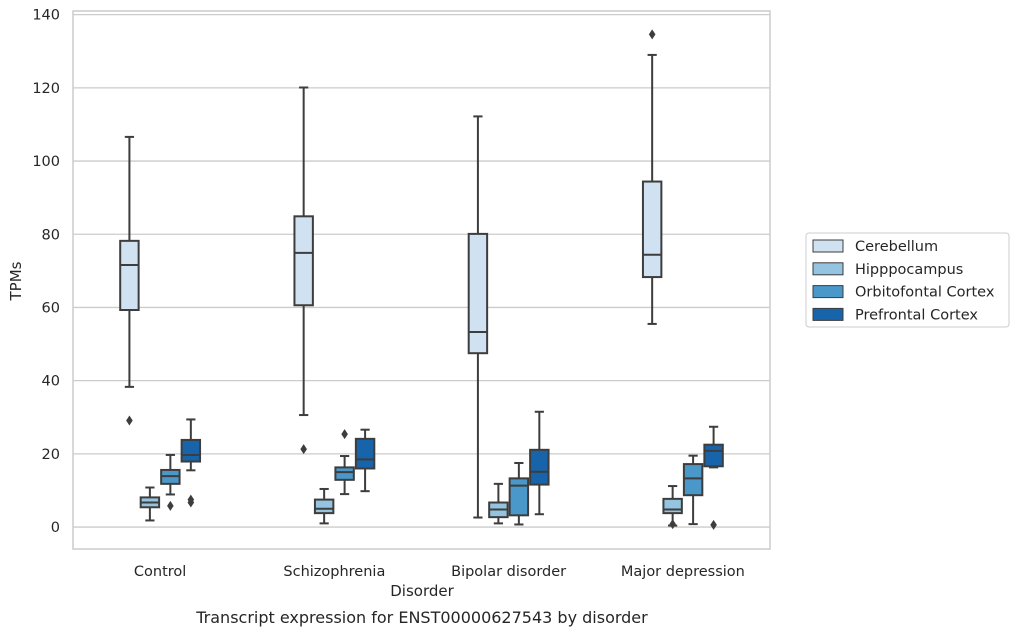 This screenshot has height=635, width=1018. Describe the element at coordinates (16, 281) in the screenshot. I see `y-axis-label: TPMs` at that location.